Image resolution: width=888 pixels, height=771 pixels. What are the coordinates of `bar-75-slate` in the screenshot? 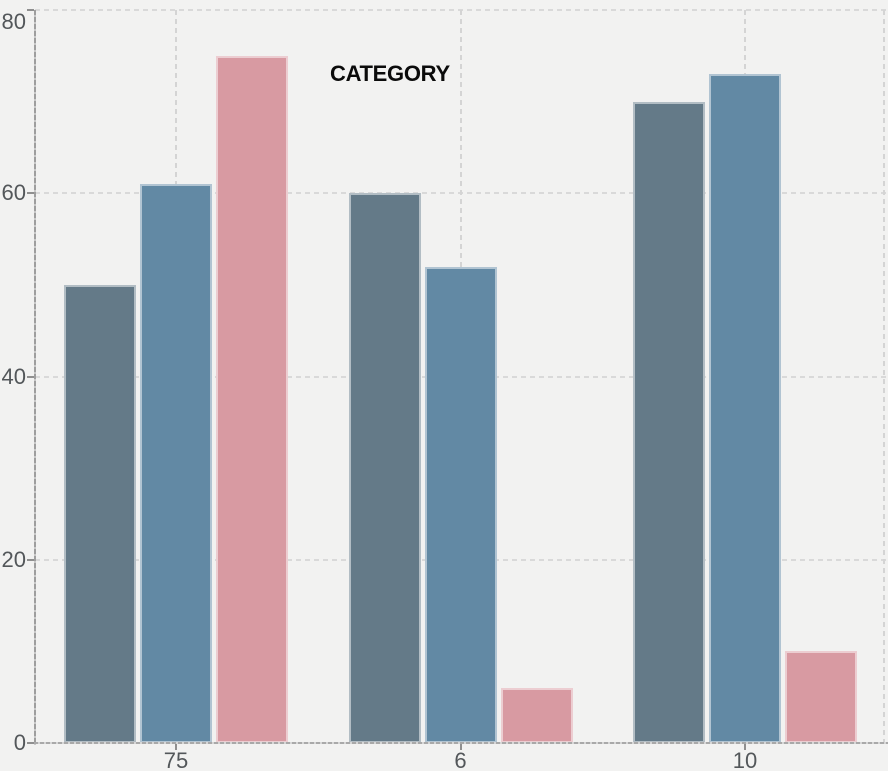 It's located at (100, 513).